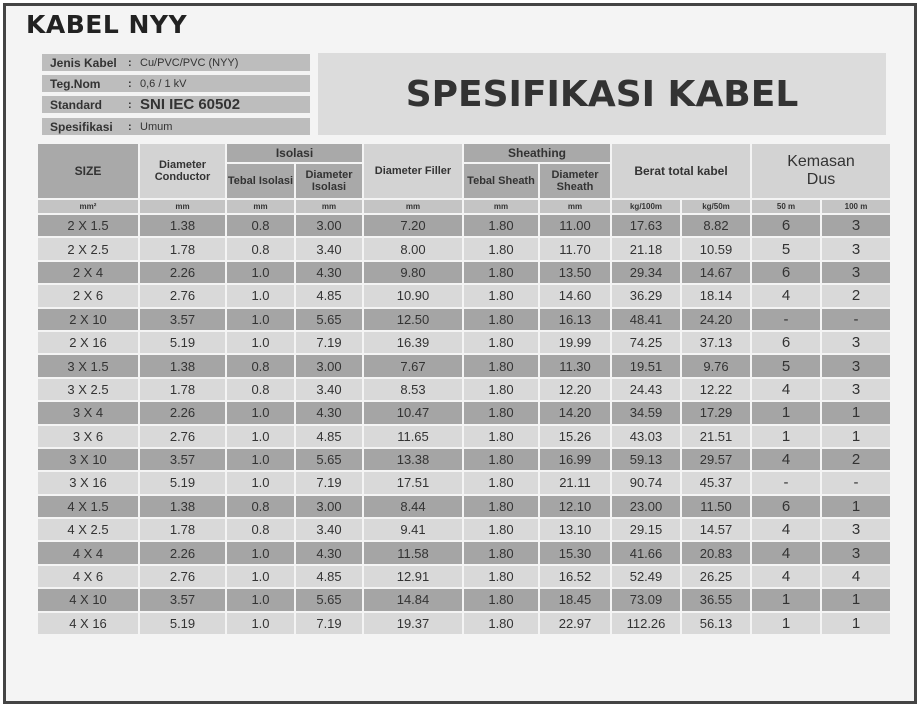 This screenshot has height=711, width=924. What do you see at coordinates (76, 104) in the screenshot?
I see `info-key: Standard` at bounding box center [76, 104].